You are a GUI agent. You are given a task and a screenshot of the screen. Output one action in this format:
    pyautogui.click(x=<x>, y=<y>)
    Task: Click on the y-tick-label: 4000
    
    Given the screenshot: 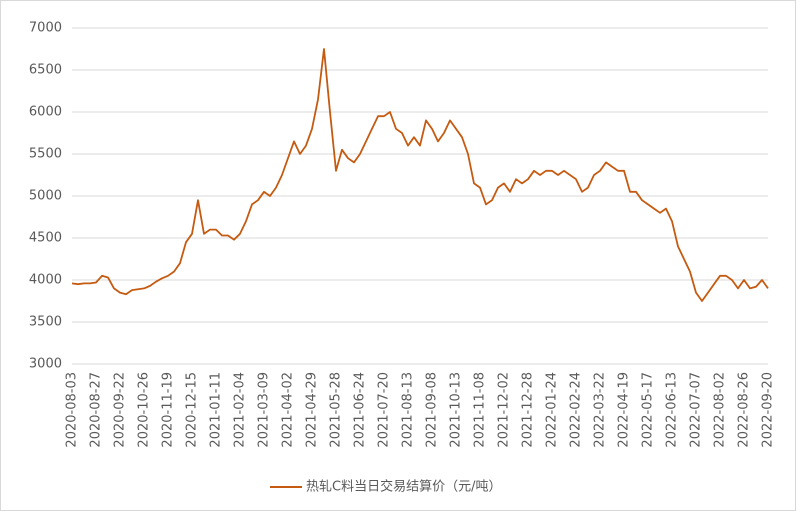 What is the action you would take?
    pyautogui.click(x=45, y=280)
    